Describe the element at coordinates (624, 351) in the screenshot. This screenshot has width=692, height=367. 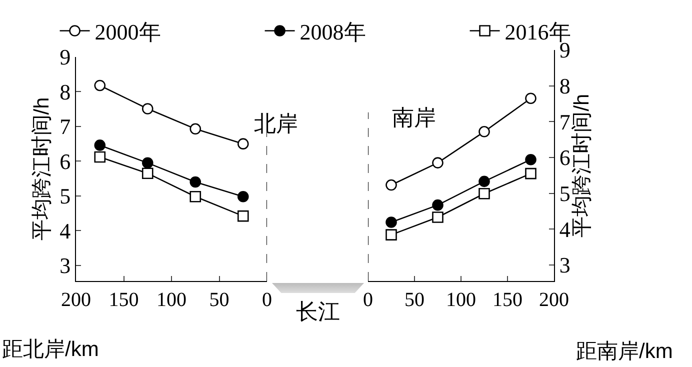
I see `x-axis-title: 距南岸/km` at that location.